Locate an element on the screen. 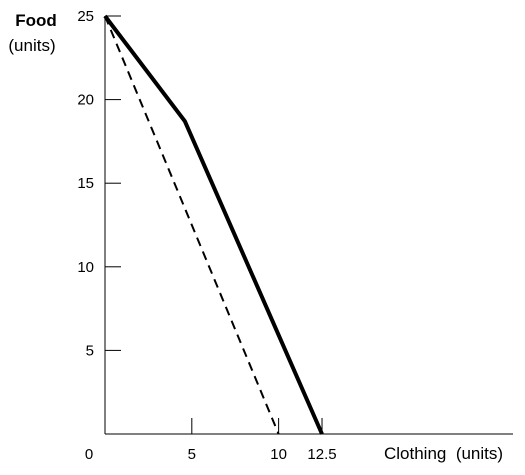 This screenshot has width=525, height=475. y-tick-label: 15 is located at coordinates (85, 183).